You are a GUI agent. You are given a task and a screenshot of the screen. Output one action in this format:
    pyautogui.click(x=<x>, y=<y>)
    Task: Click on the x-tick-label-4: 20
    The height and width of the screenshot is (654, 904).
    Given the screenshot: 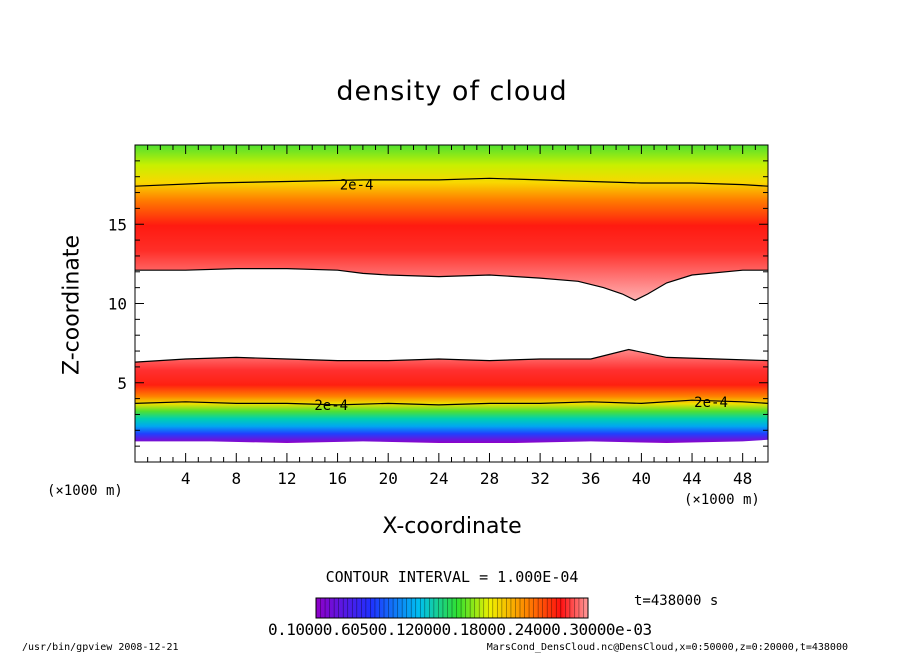 What is the action you would take?
    pyautogui.click(x=388, y=478)
    